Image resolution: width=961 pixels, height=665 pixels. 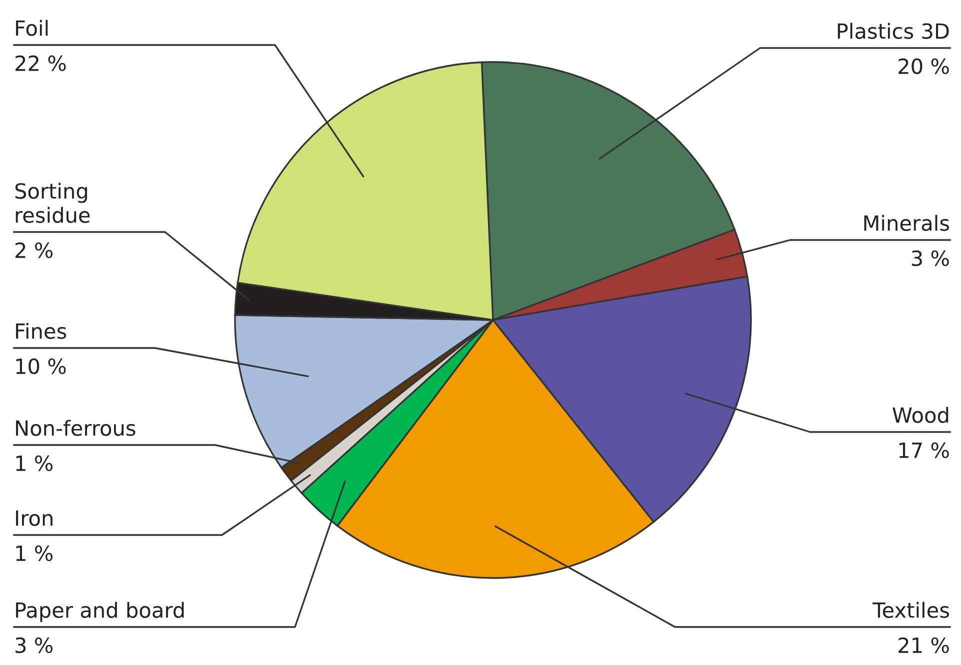 What do you see at coordinates (52, 202) in the screenshot?
I see `slice-label: Sorting residue` at bounding box center [52, 202].